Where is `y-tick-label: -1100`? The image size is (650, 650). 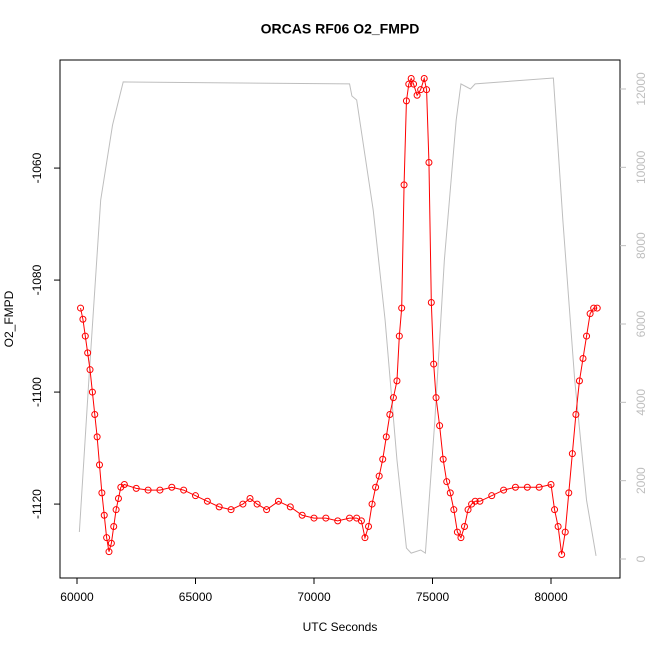 y-tick-label: -1100 is located at coordinates (37, 392).